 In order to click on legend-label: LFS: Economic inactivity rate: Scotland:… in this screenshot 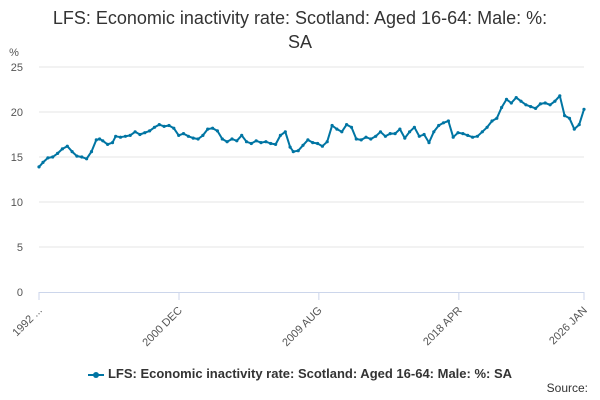, I will do `click(310, 373)`.